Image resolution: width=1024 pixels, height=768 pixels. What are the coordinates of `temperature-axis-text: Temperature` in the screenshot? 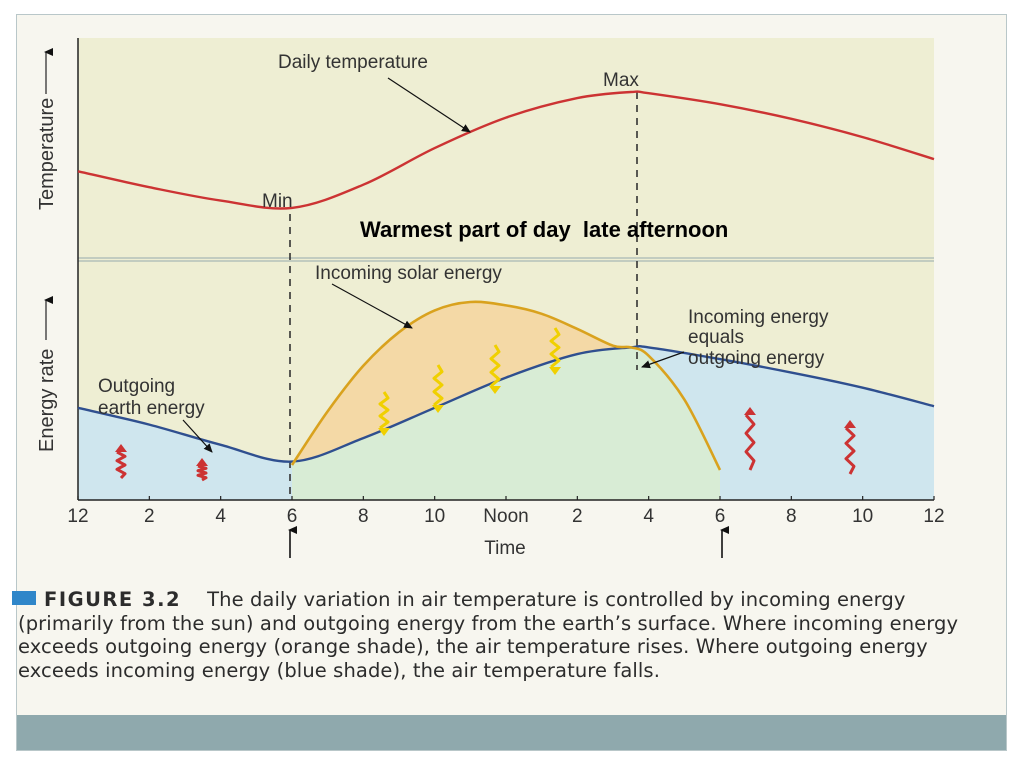 It's located at (47, 154).